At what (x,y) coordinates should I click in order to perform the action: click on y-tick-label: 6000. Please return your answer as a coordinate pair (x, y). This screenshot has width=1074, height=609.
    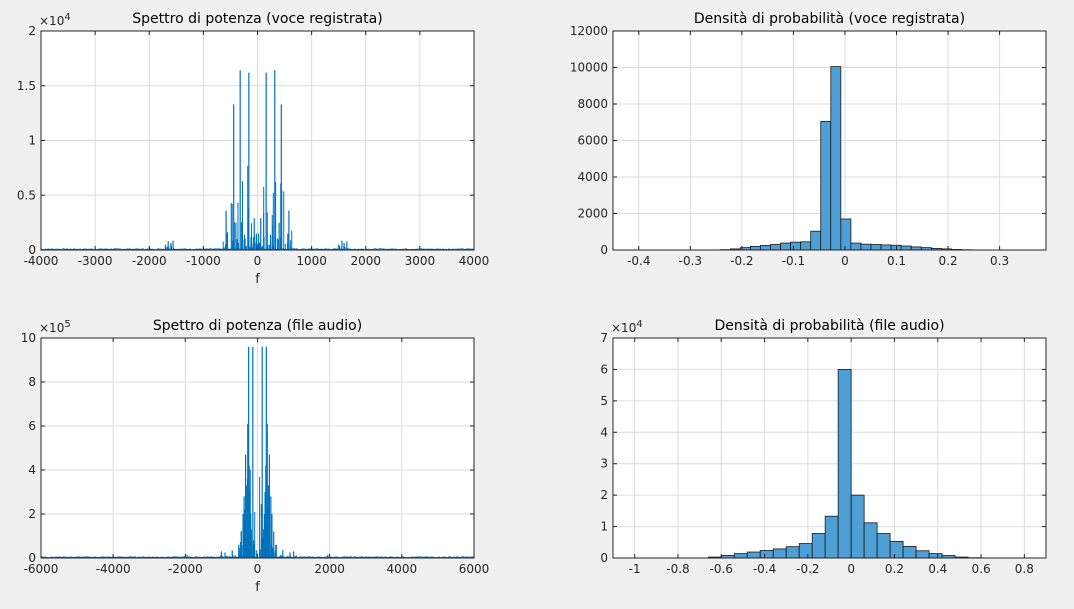
    Looking at the image, I should click on (592, 141).